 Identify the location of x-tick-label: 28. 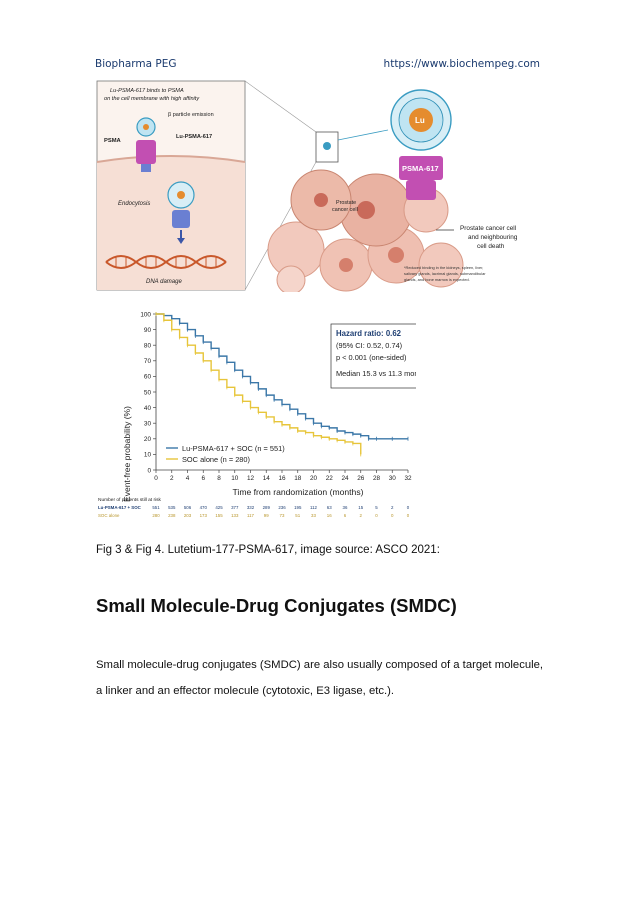
(377, 478).